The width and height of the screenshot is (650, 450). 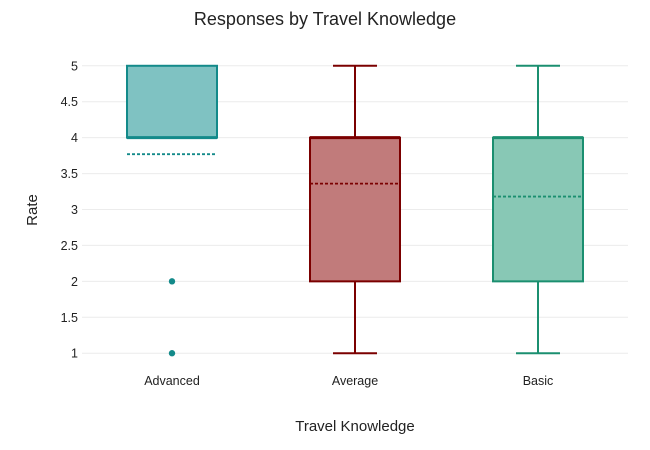 I want to click on y-axis-ticks: 1 1.5 2 2.5 3 3.5 4 4.5 5, so click(x=69, y=209).